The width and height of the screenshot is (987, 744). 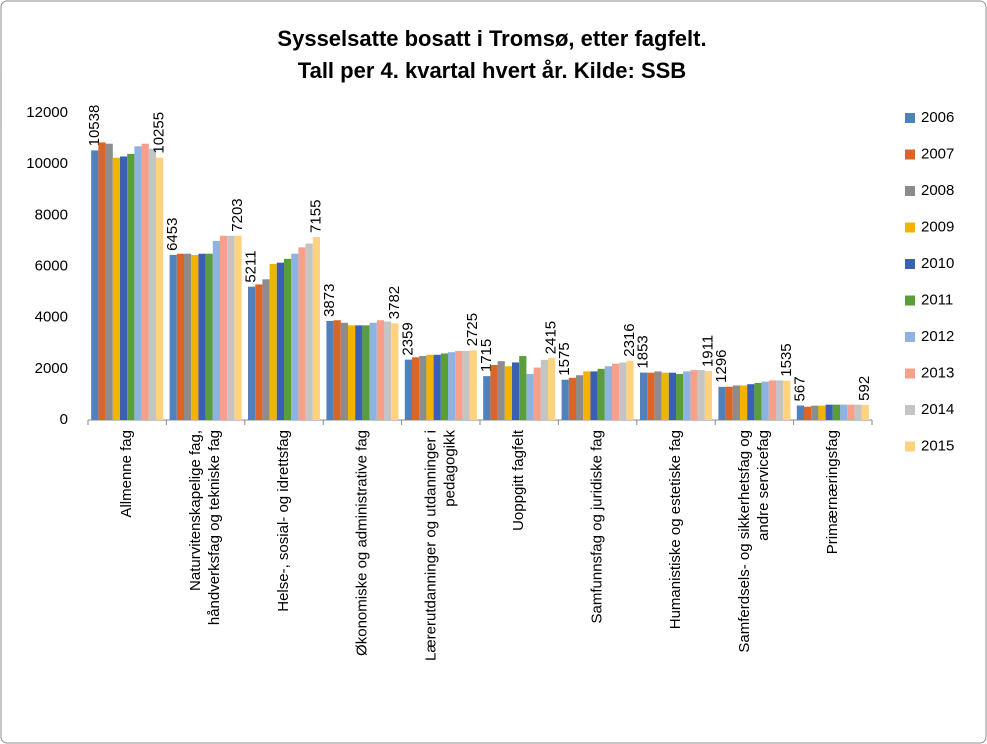 What do you see at coordinates (47, 112) in the screenshot?
I see `y-tick-label: 12000` at bounding box center [47, 112].